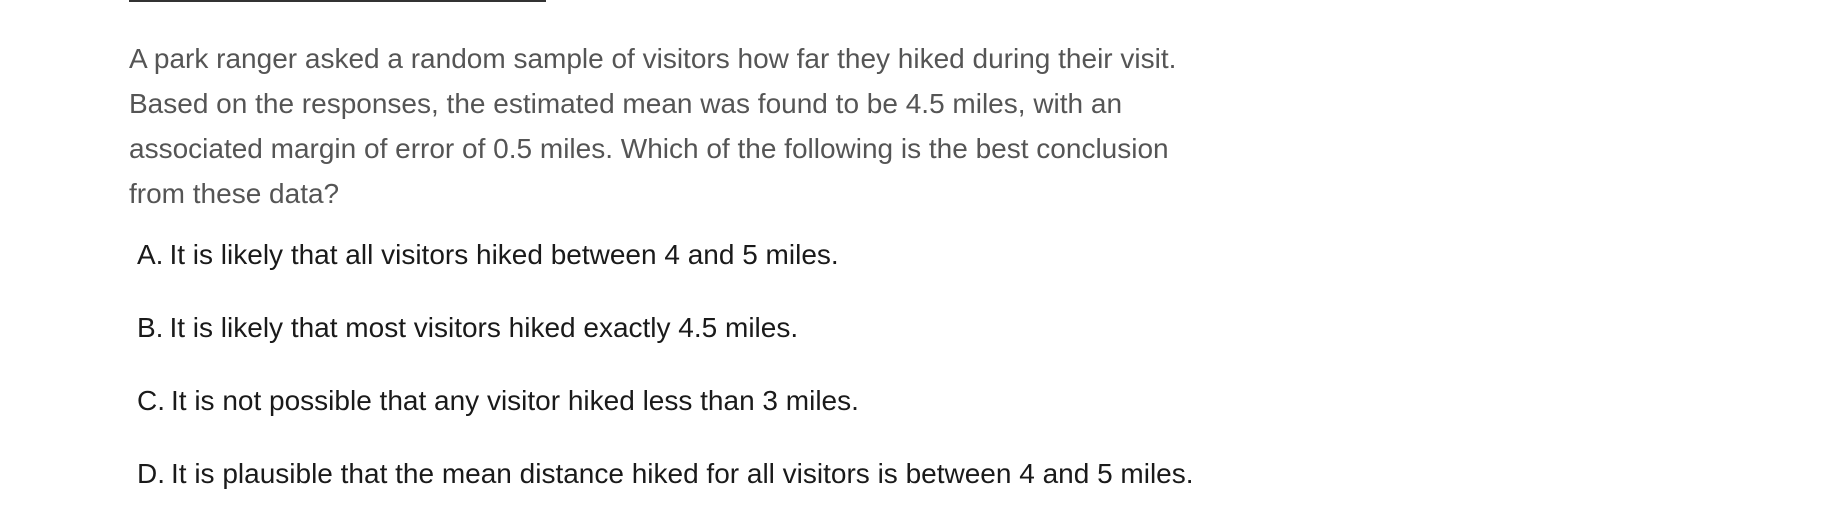  Describe the element at coordinates (151, 400) in the screenshot. I see `choice-letter: C.` at that location.